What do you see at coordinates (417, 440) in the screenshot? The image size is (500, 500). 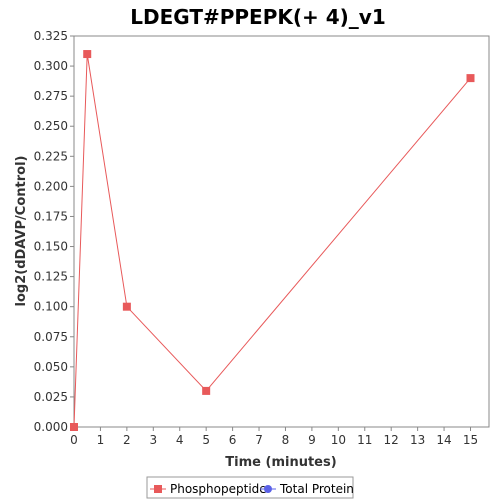 I see `x-tick-label: 13` at bounding box center [417, 440].